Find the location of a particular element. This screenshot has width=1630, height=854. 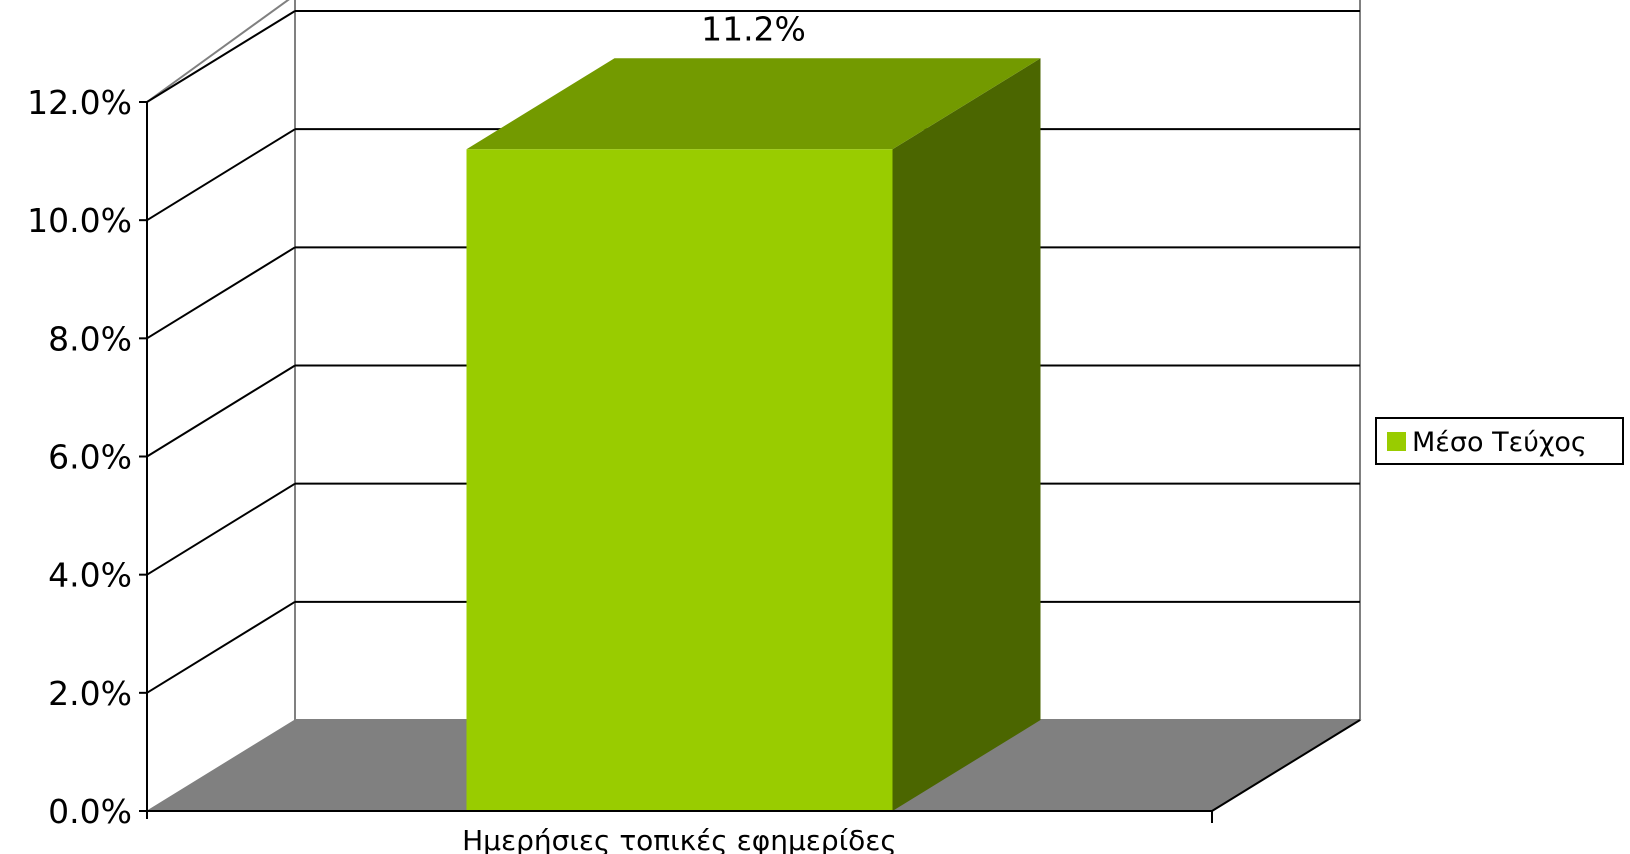

y-tick-label: 4.0% is located at coordinates (90, 575).